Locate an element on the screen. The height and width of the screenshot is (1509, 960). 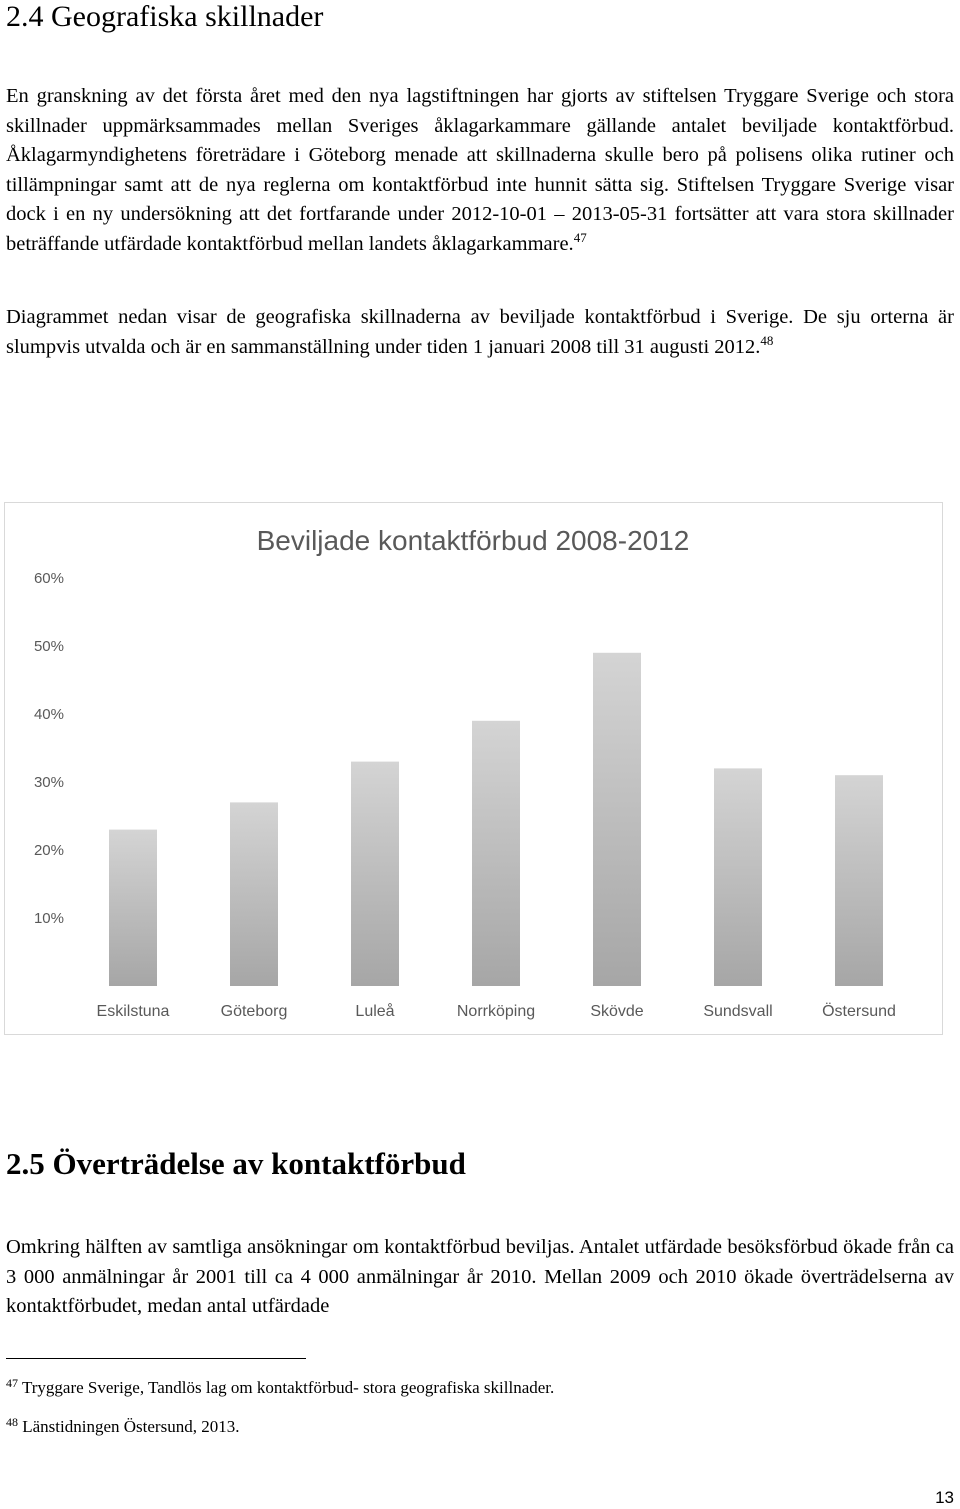
x-tick-label: Eskilstuna is located at coordinates (133, 1011).